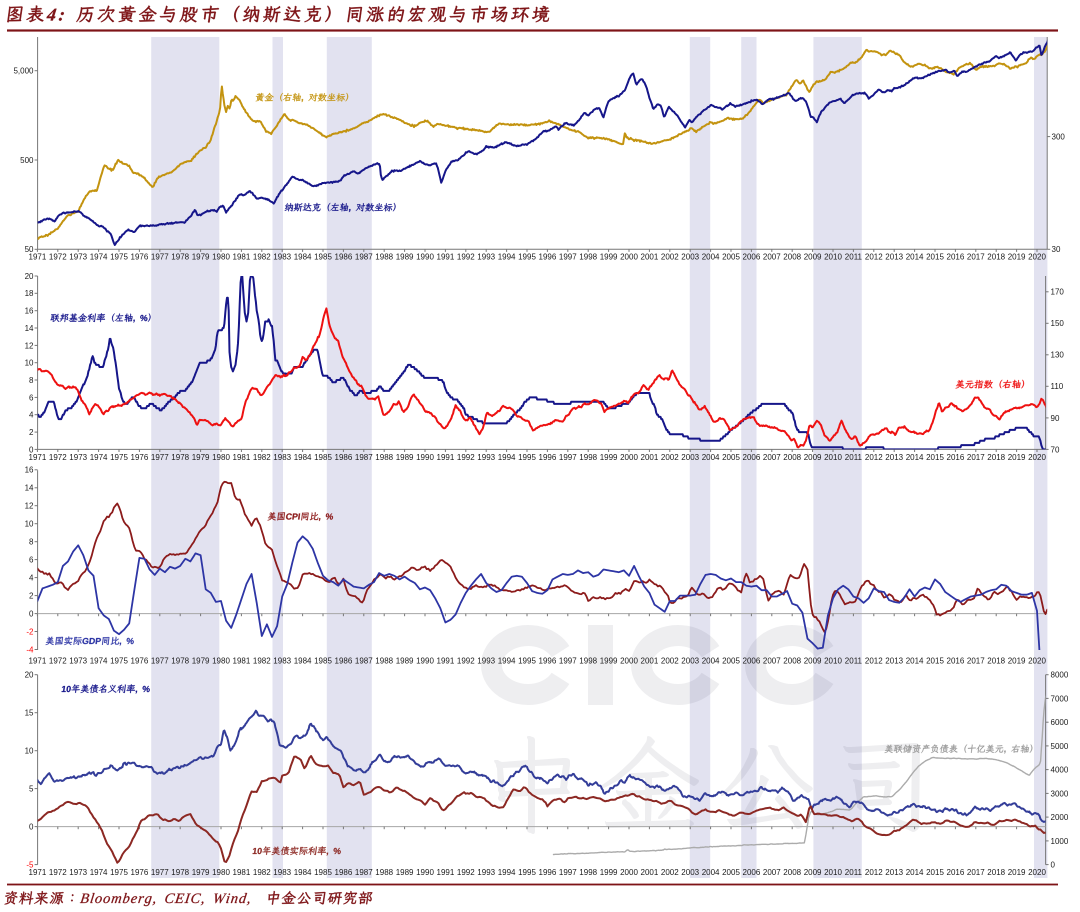 Image resolution: width=1080 pixels, height=912 pixels. Describe the element at coordinates (31, 432) in the screenshot. I see `svg-text: 2` at that location.